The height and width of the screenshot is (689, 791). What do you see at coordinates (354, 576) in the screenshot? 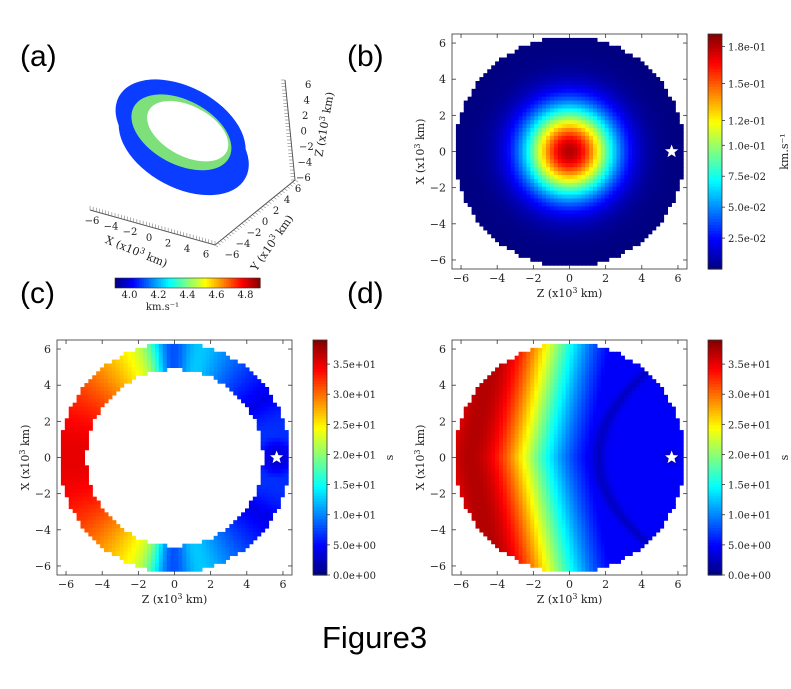
I see `colorbar-tick-label: 0.0e+00` at bounding box center [354, 576].